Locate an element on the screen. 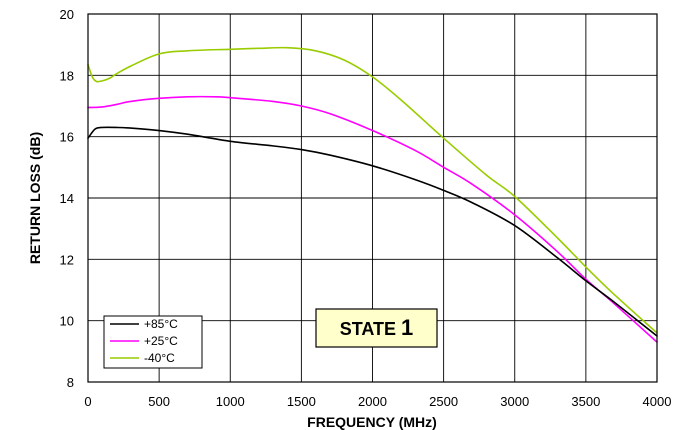  y-tick-label: 12 is located at coordinates (67, 259).